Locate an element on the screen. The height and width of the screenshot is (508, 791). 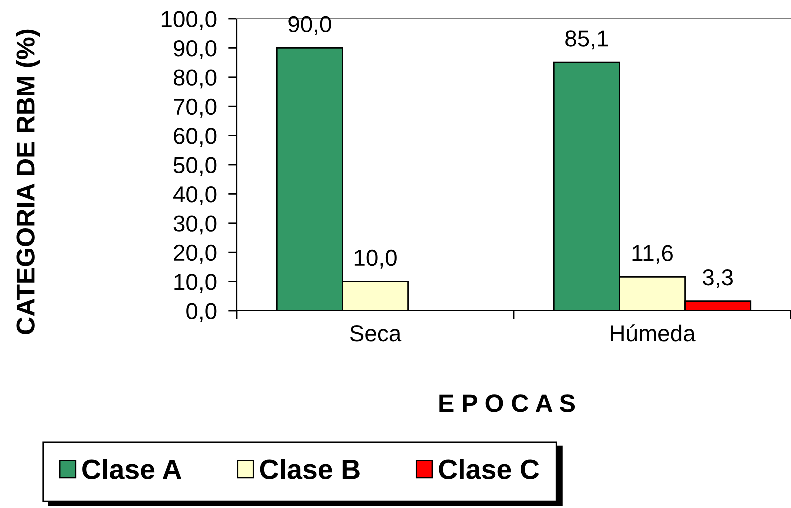
y-tick-label: 100,0 is located at coordinates (189, 20).